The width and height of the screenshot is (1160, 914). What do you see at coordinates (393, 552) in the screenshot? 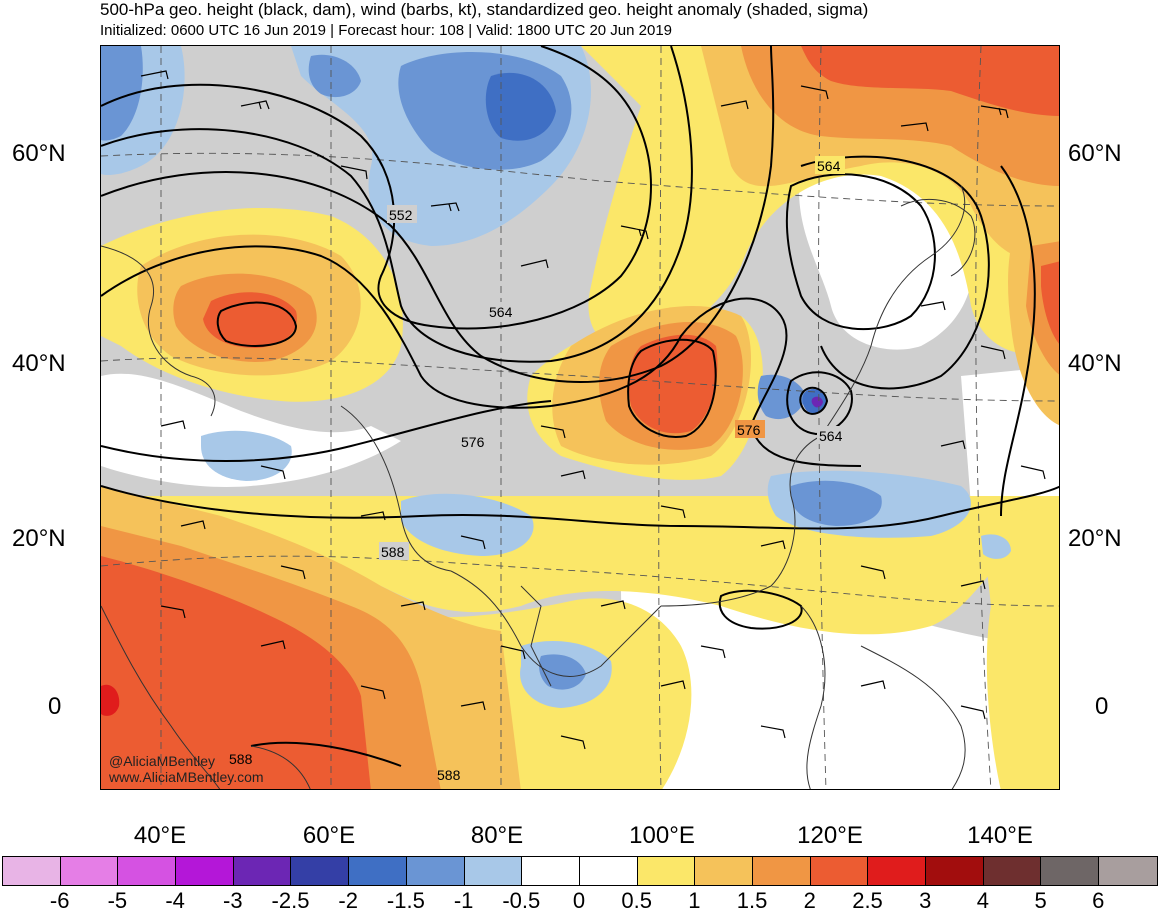
I see `contour-label-588-a: 588` at bounding box center [393, 552].